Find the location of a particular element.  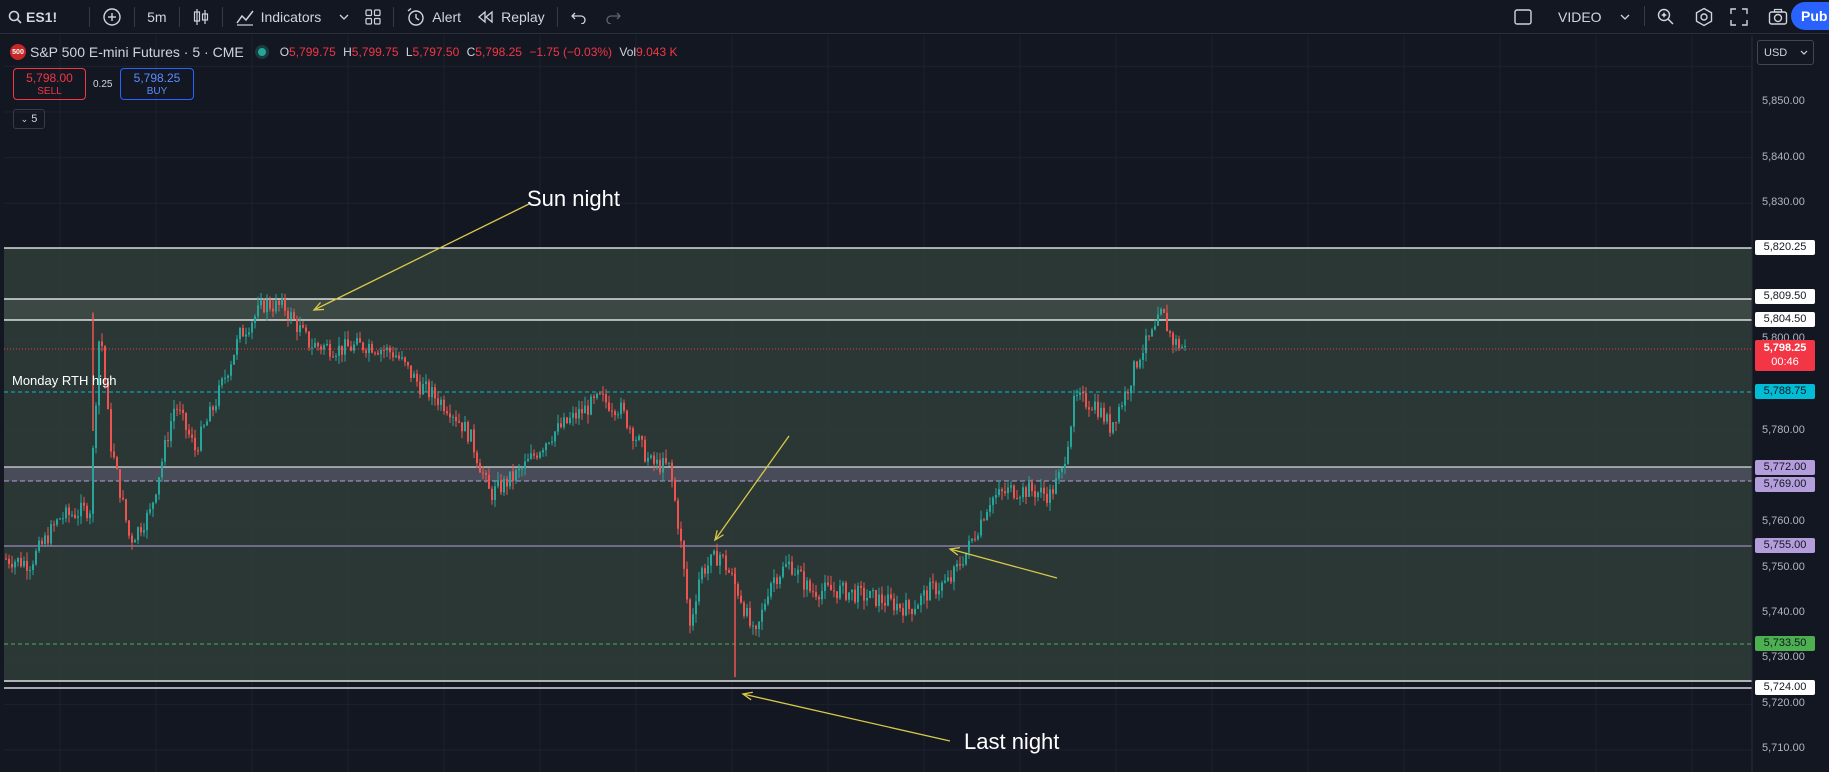

sun-night-annotation: Sun night is located at coordinates (573, 198).